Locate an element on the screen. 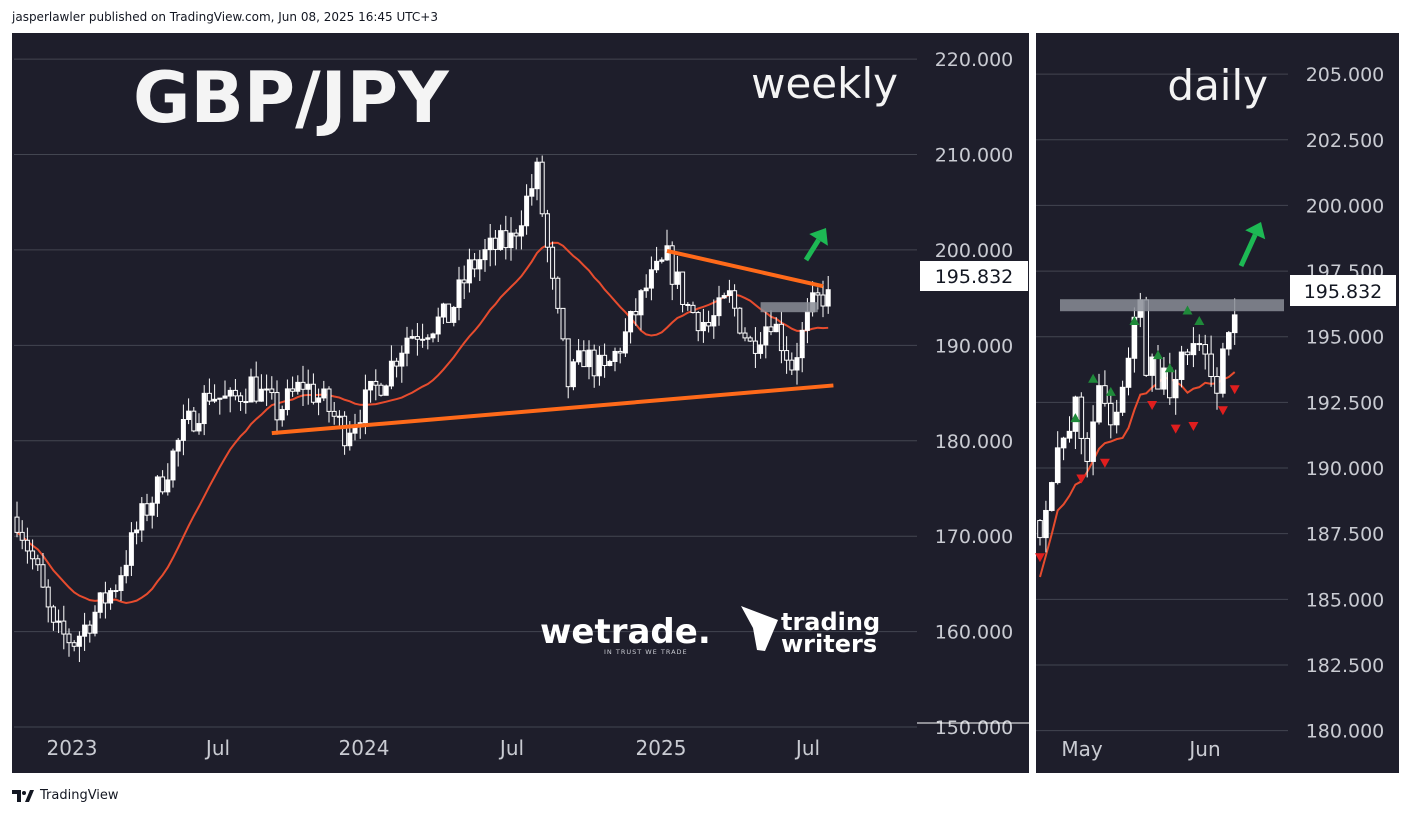 The image size is (1412, 816). weekly-price-tick-label: 170.000 is located at coordinates (974, 537).